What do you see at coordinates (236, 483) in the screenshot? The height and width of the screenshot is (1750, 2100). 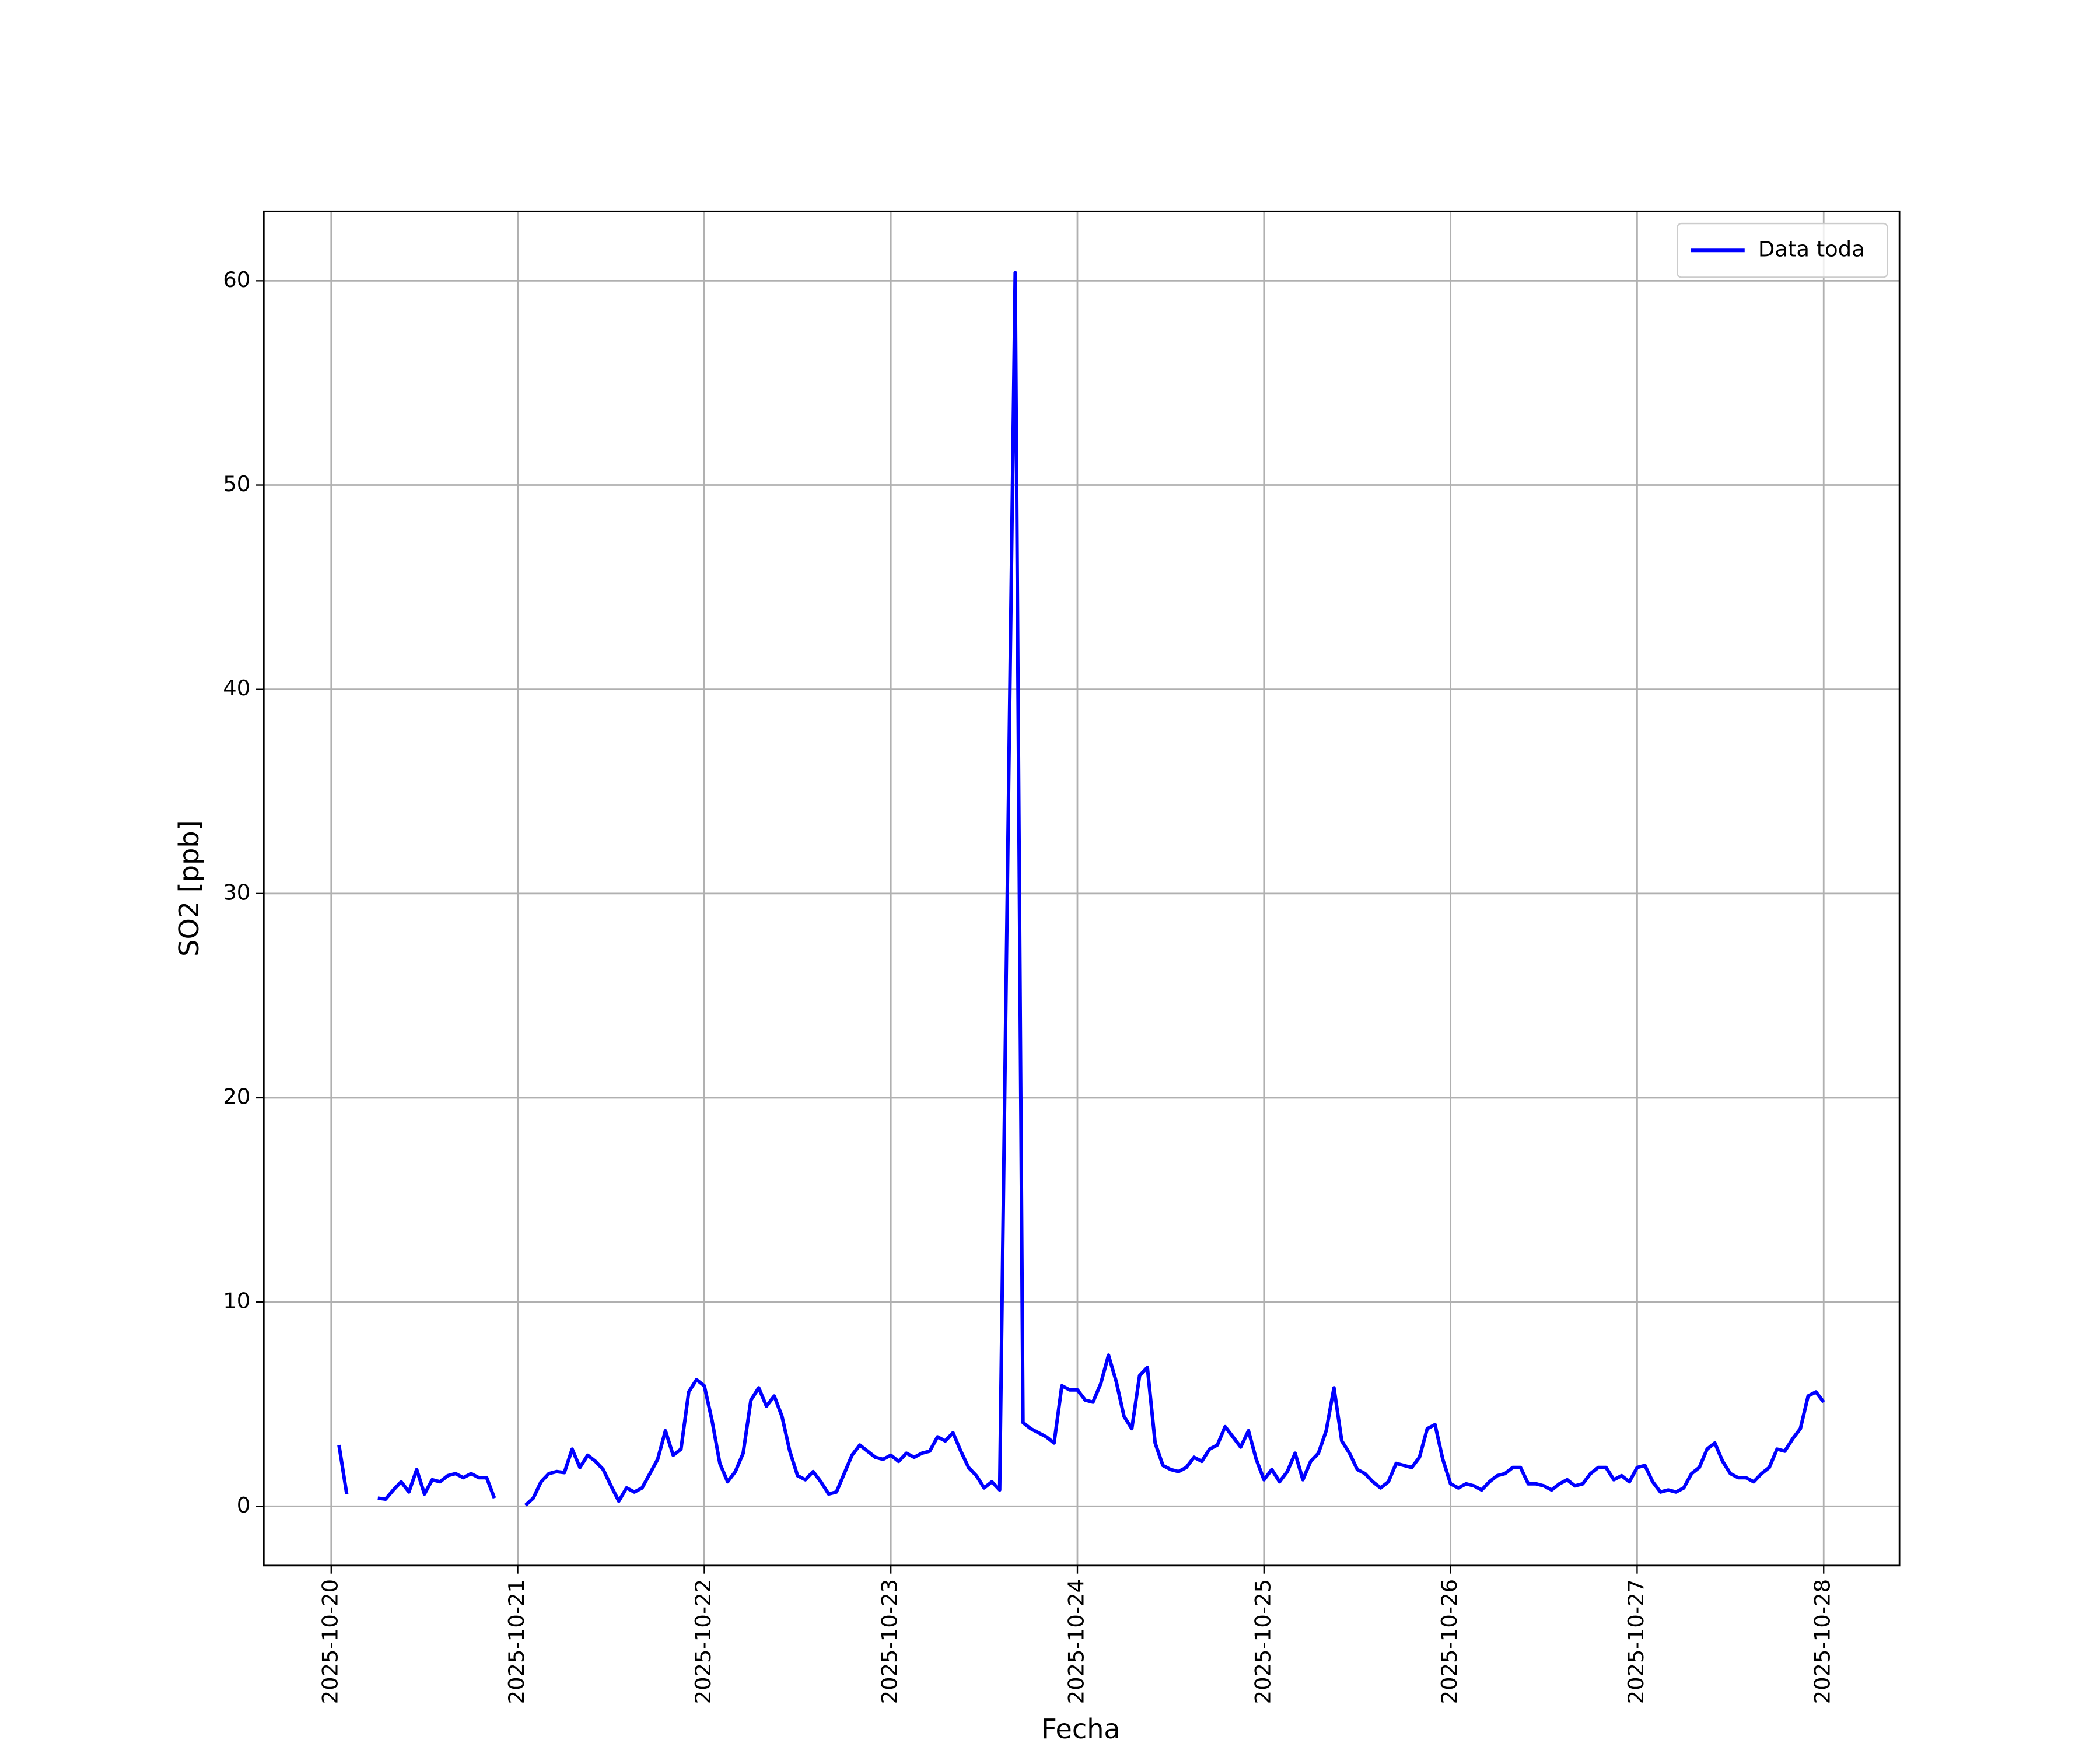 I see `y-tick-label: 50` at bounding box center [236, 483].